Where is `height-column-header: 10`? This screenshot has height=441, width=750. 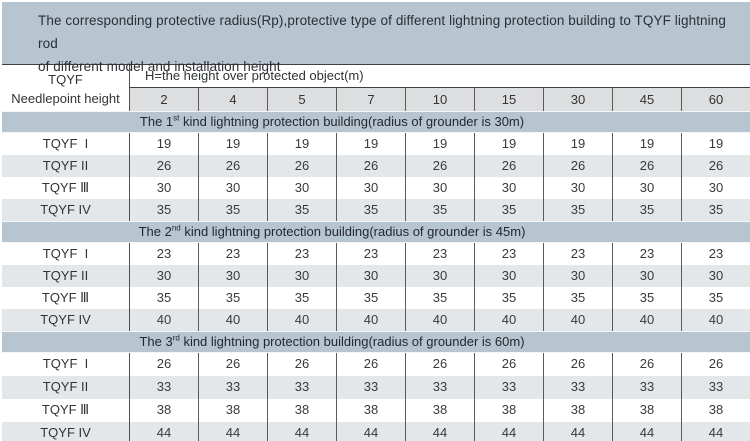
height-column-header: 10 is located at coordinates (439, 99).